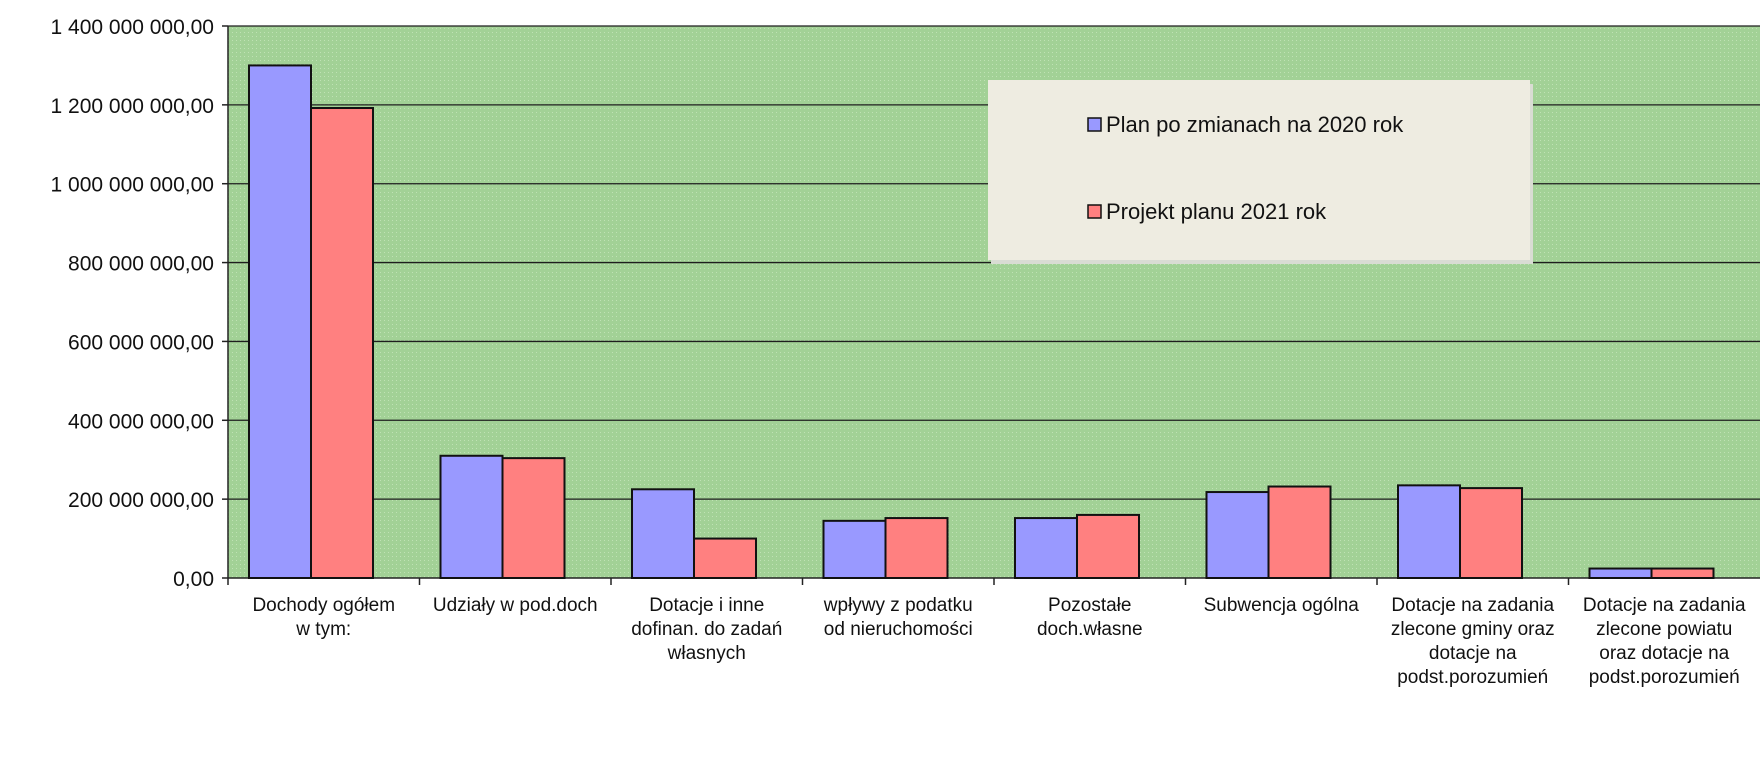 Image resolution: width=1760 pixels, height=769 pixels. I want to click on y-tick-label: 0,00, so click(193, 579).